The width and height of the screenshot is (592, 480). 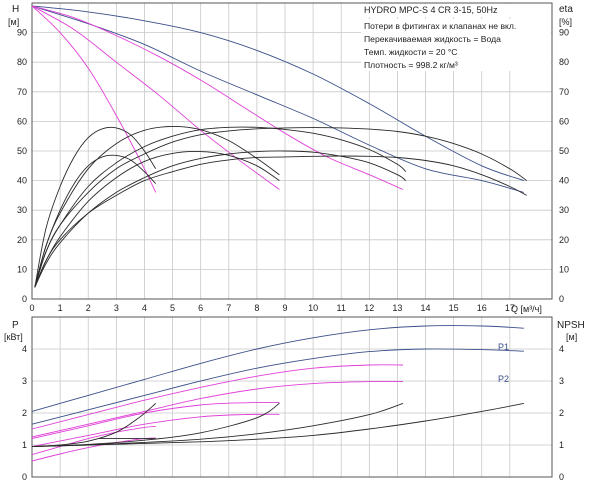 What do you see at coordinates (15, 9) in the screenshot?
I see `top-left-axis-label: H` at bounding box center [15, 9].